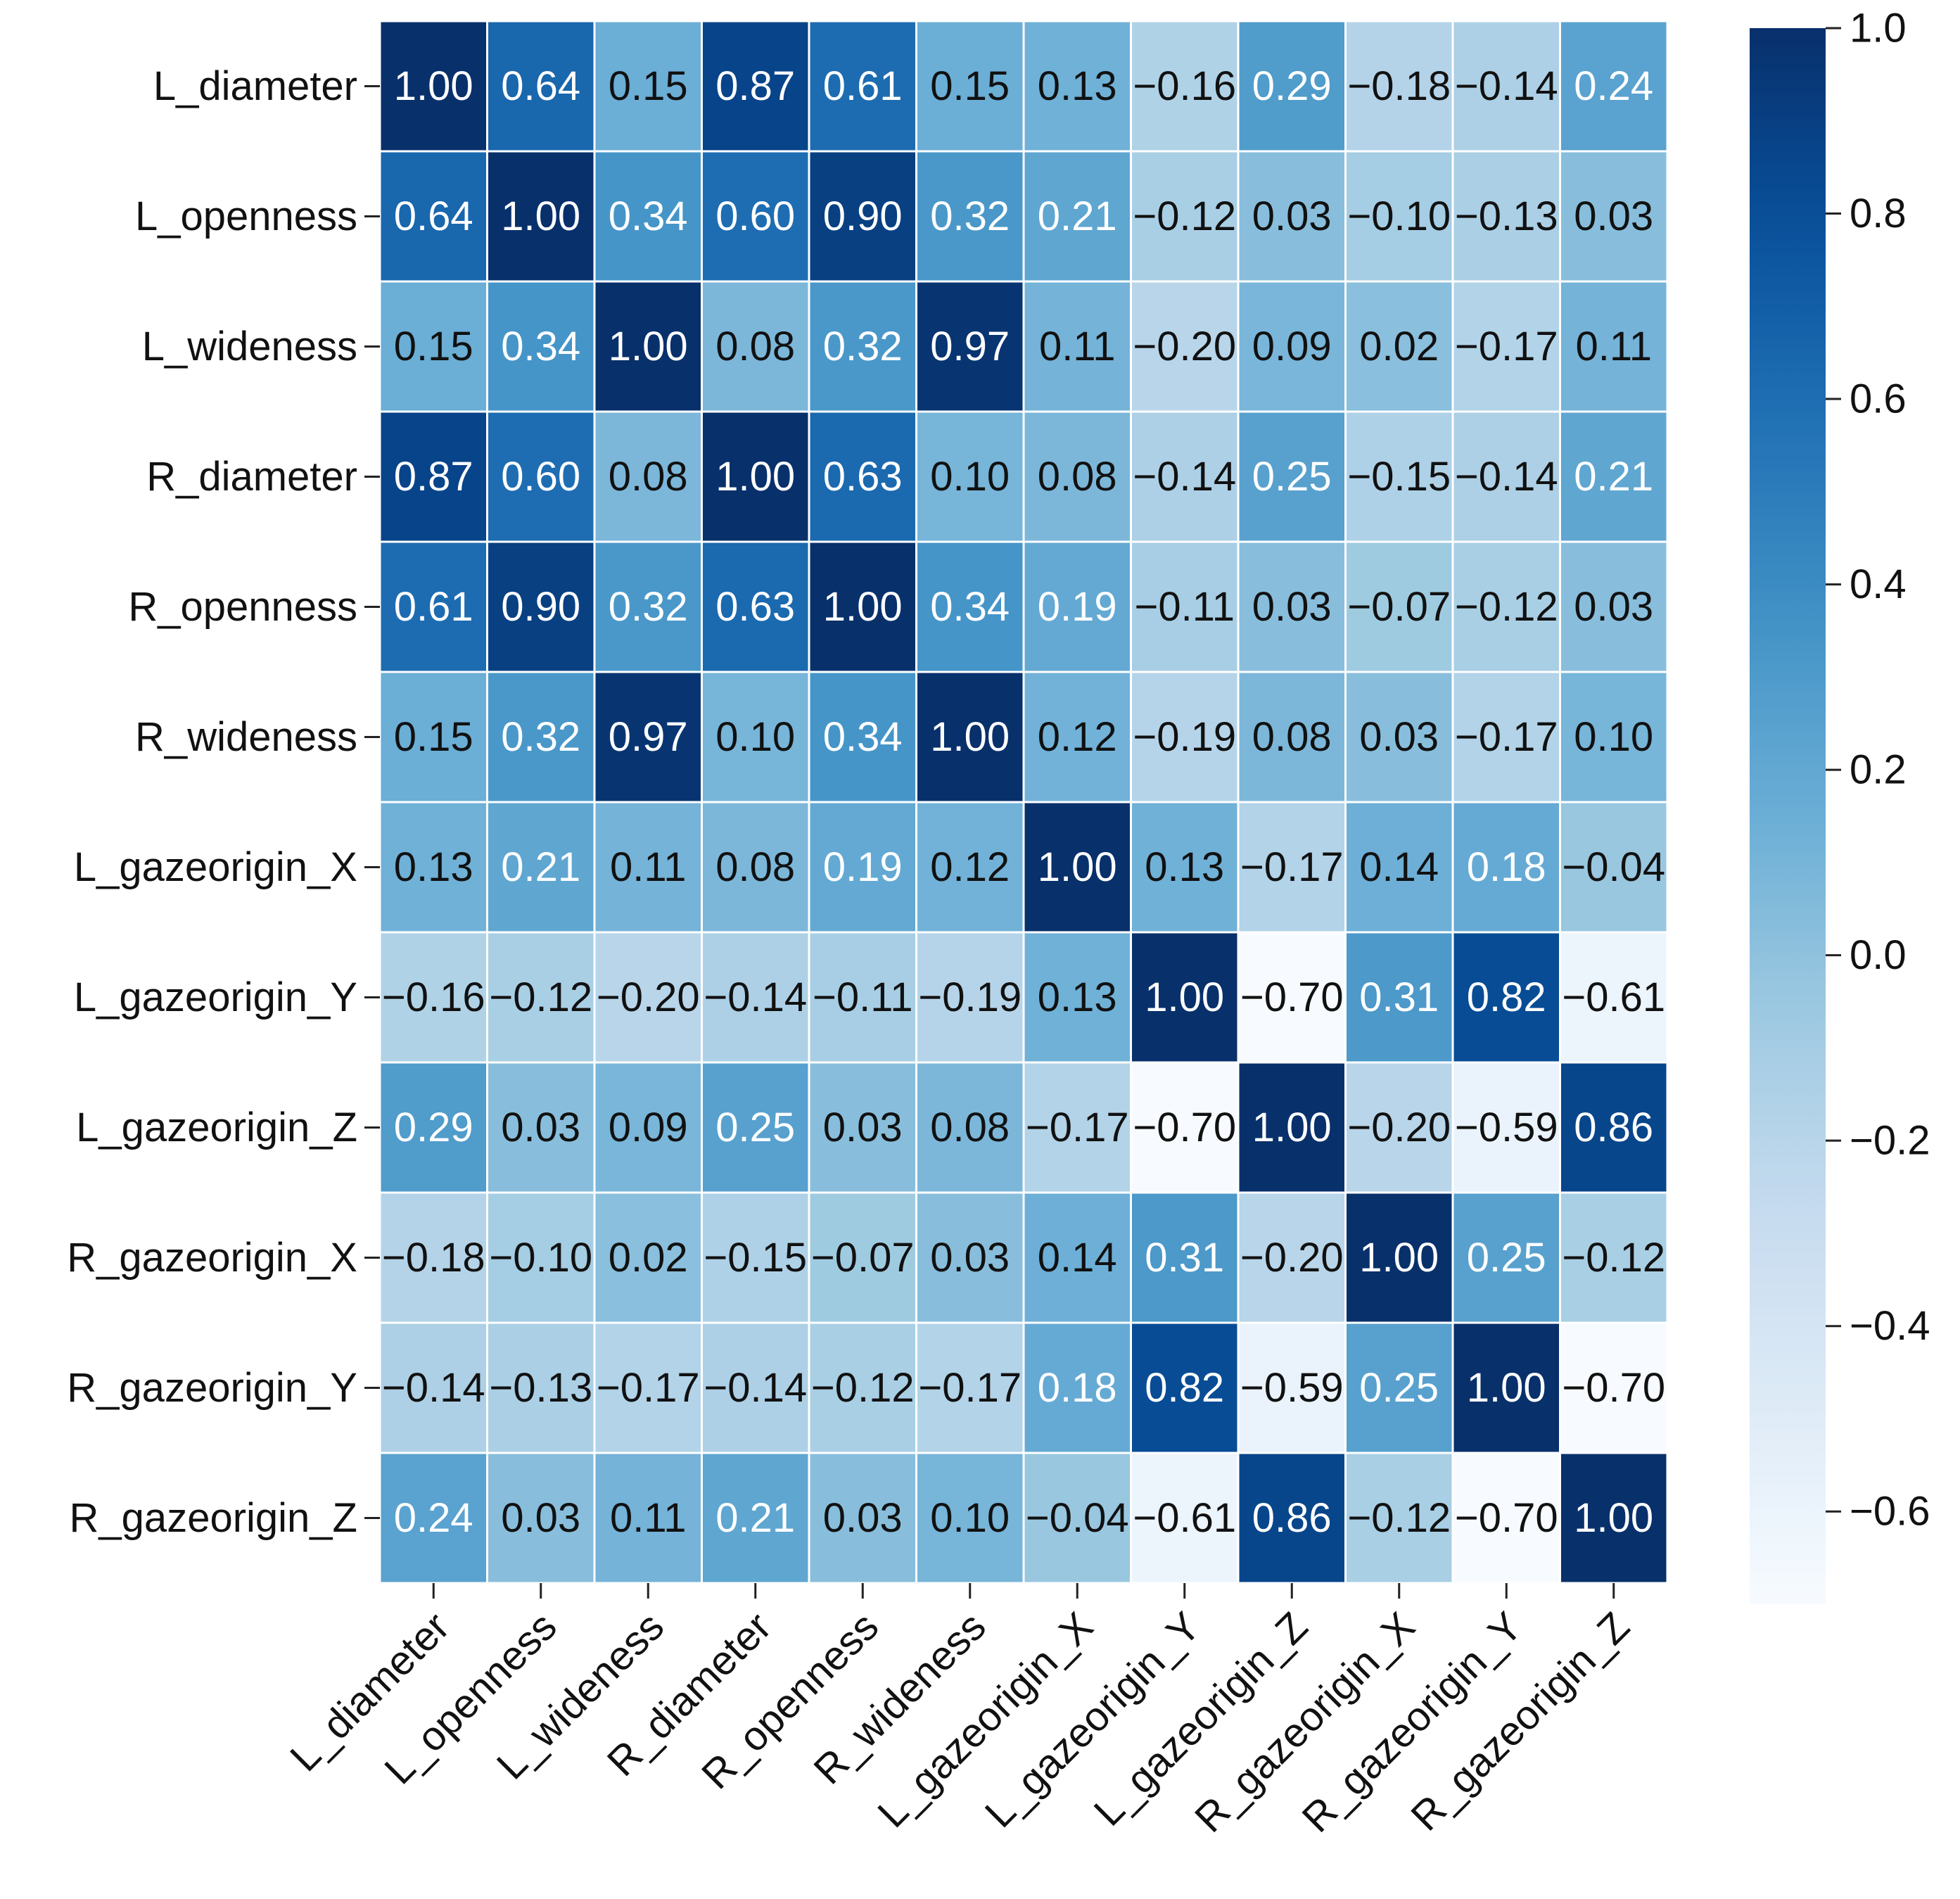  Describe the element at coordinates (246, 737) in the screenshot. I see `row-label: R_wideness` at that location.